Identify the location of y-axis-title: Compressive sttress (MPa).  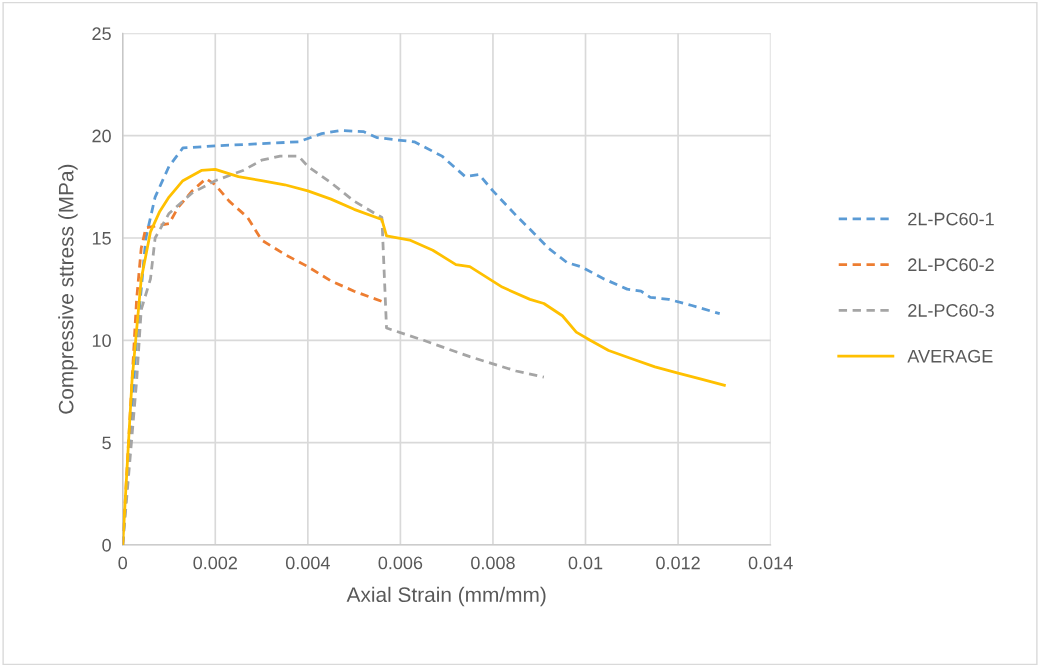
(68, 289).